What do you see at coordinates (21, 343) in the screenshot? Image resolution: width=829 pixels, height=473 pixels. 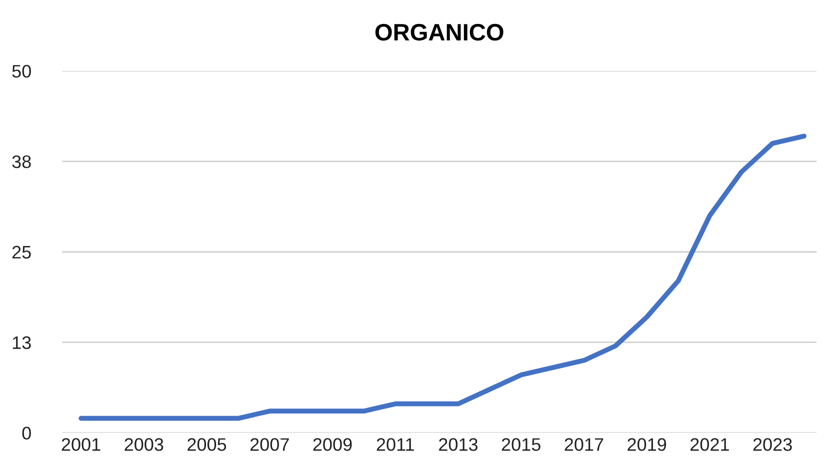 I see `y-tick-label: 13` at bounding box center [21, 343].